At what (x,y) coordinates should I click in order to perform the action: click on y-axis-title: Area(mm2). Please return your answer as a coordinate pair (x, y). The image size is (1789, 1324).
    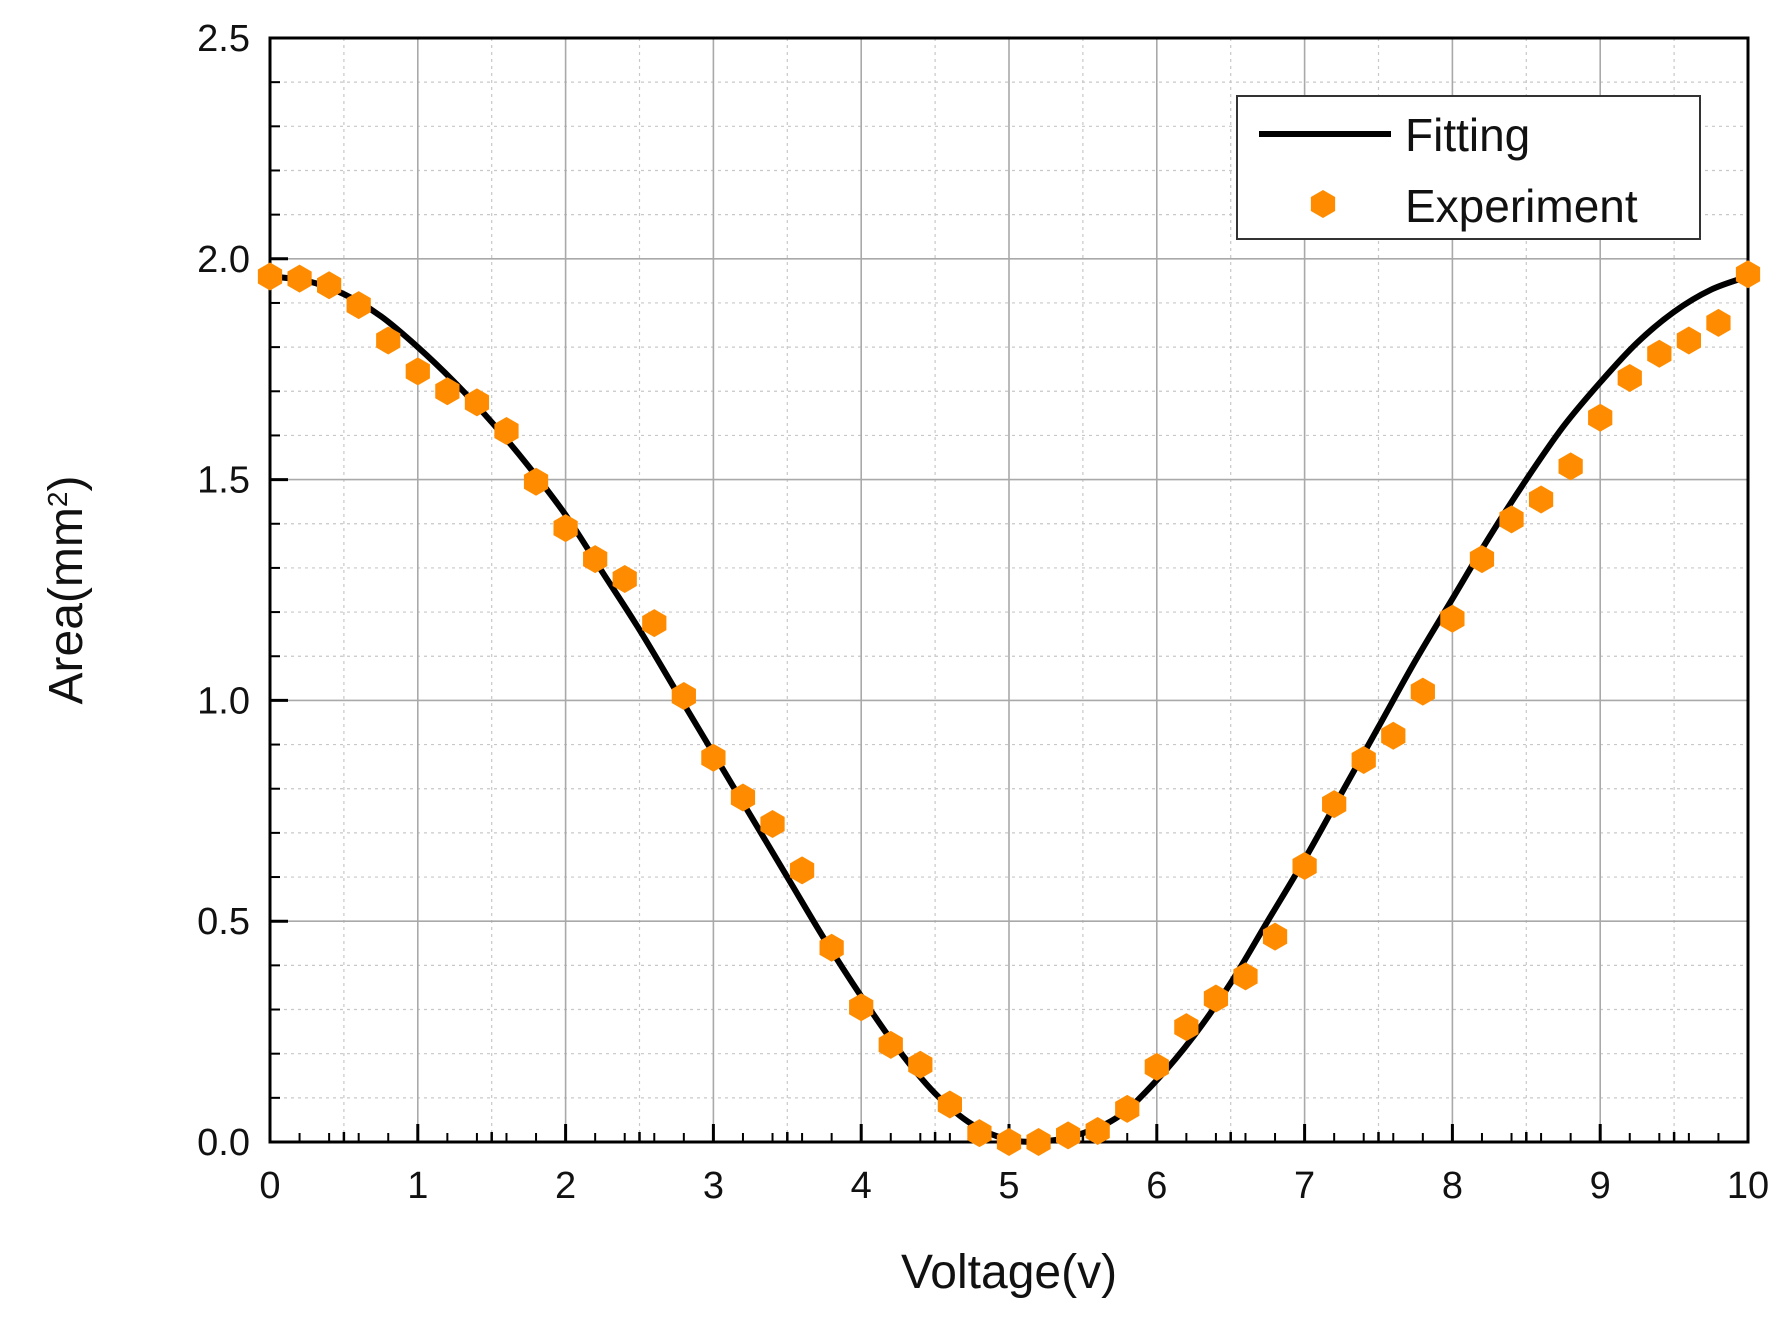
    Looking at the image, I should click on (66, 590).